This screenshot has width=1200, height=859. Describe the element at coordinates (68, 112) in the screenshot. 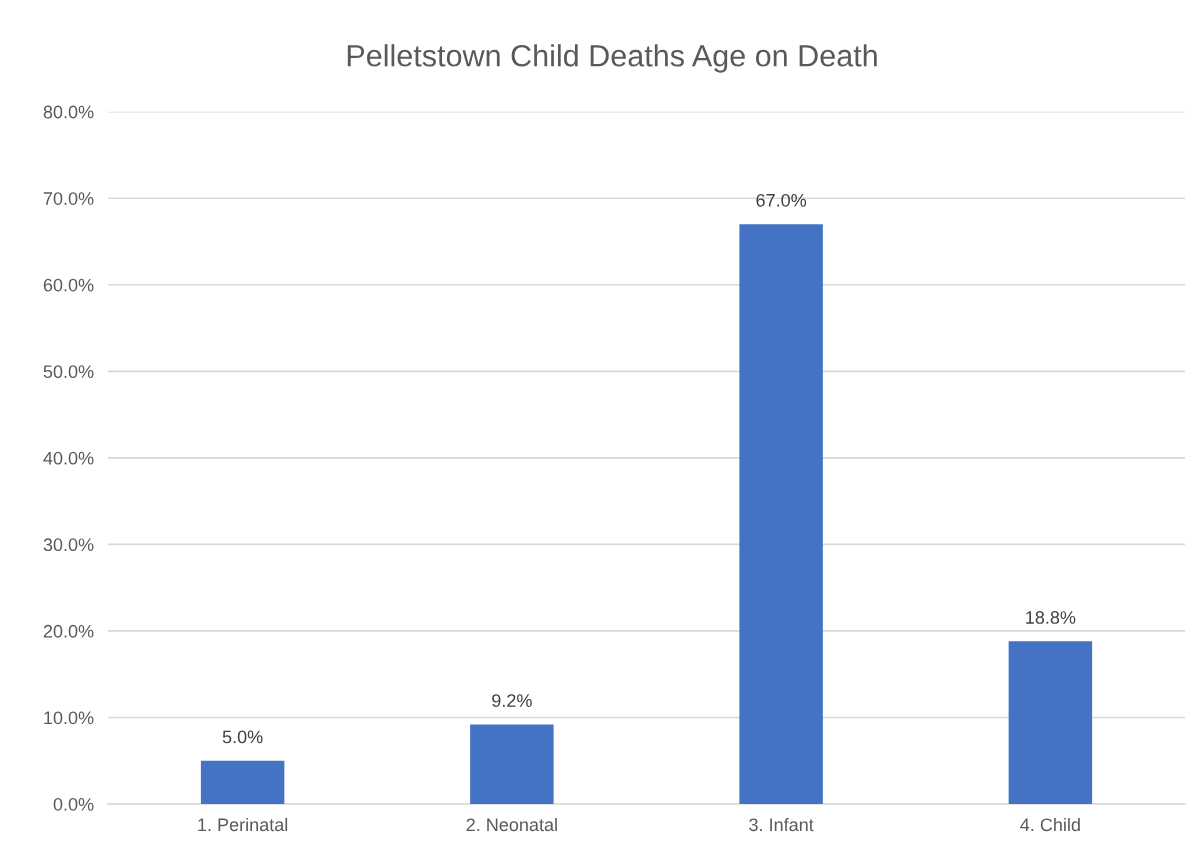

I see `y-tick-label: 80.0%` at that location.